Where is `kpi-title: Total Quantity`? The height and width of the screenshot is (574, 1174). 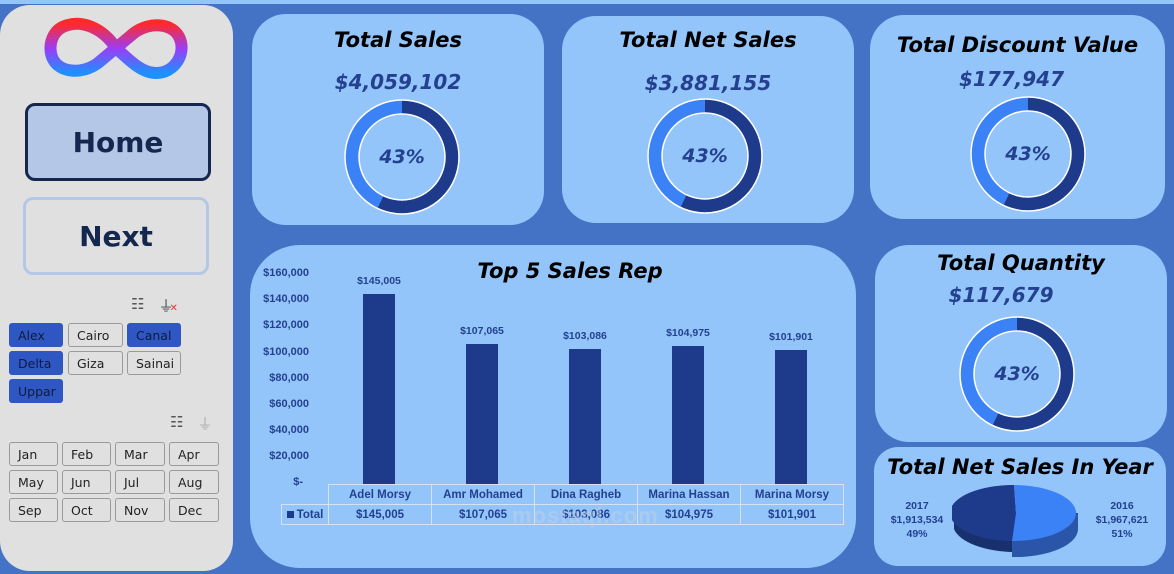
kpi-title: Total Quantity is located at coordinates (1021, 263).